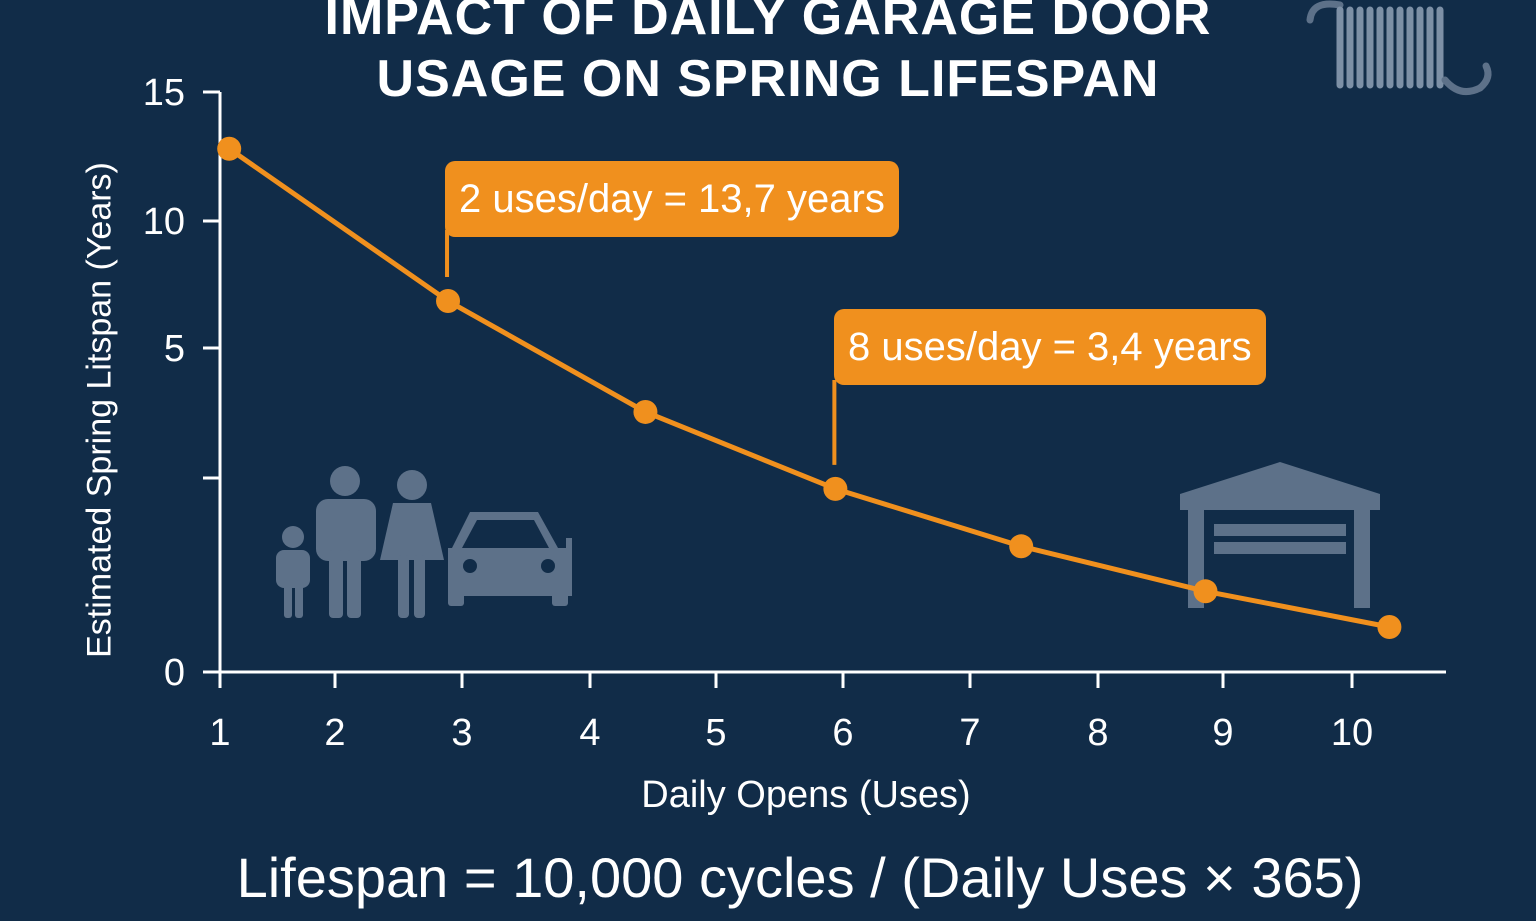 The height and width of the screenshot is (921, 1536). What do you see at coordinates (768, 79) in the screenshot?
I see `title-line-2: USAGE ON SPRING LIFESPAN` at bounding box center [768, 79].